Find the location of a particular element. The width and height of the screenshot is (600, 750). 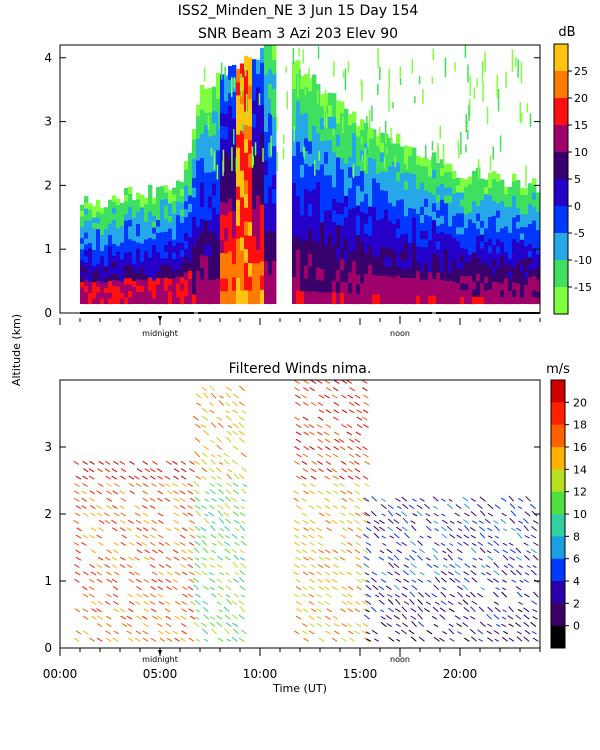

x-tick-label: 10:00 is located at coordinates (260, 674).